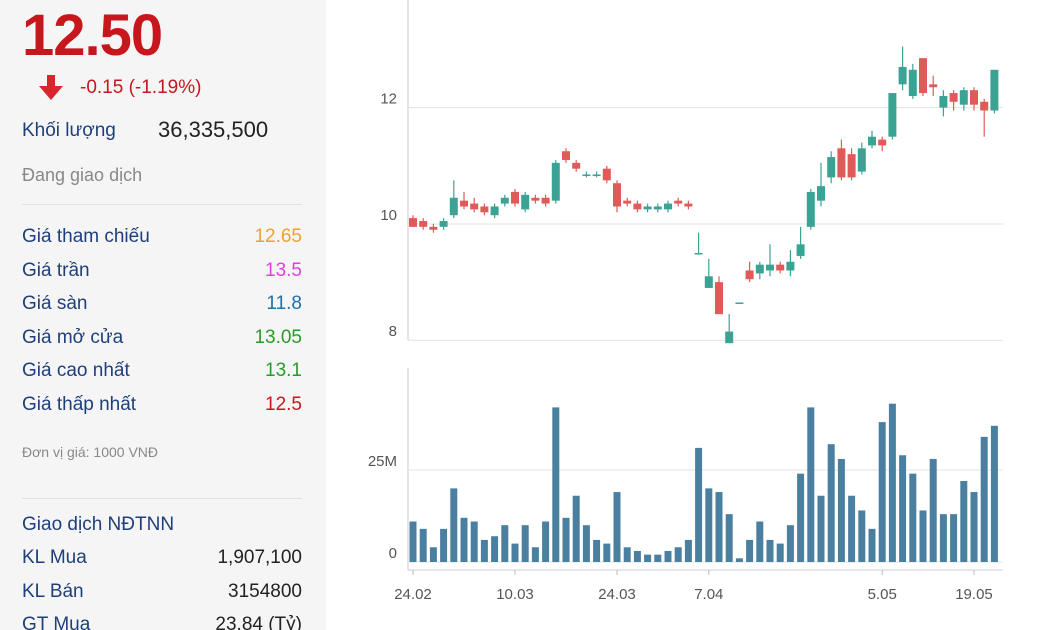 This screenshot has height=630, width=1050. What do you see at coordinates (278, 236) in the screenshot?
I see `row-value: 12.65` at bounding box center [278, 236].